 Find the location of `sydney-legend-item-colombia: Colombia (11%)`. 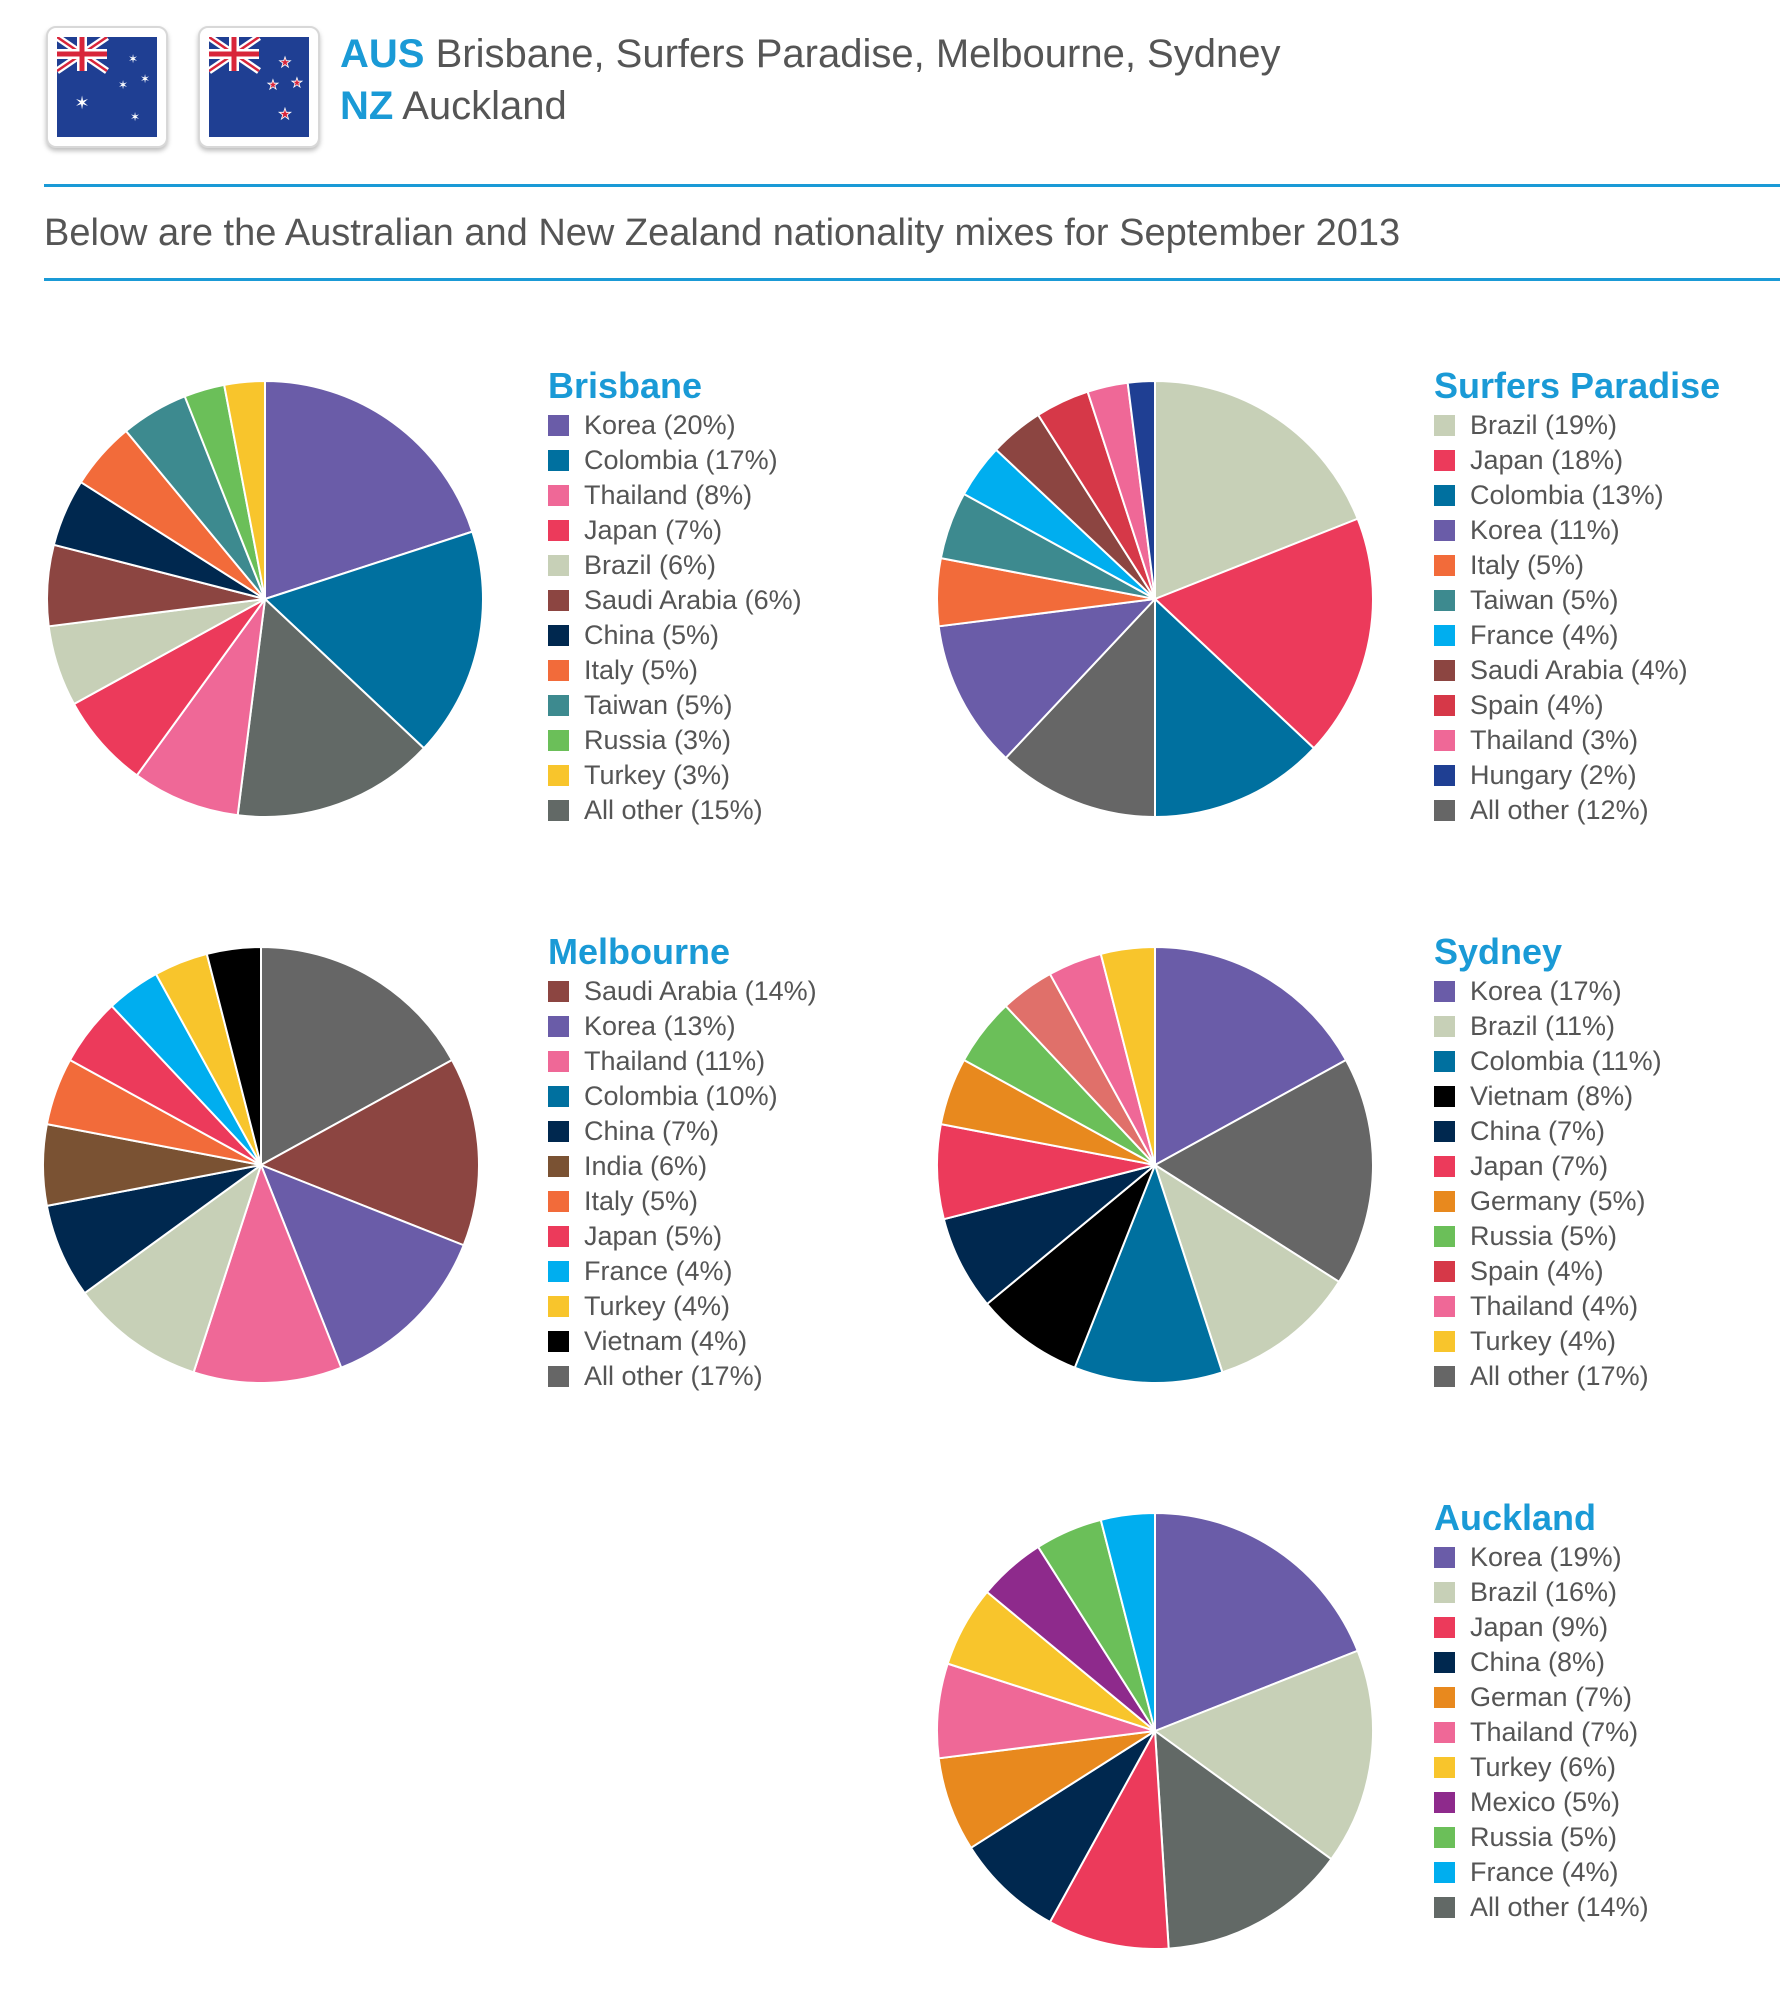

sydney-legend-item-colombia: Colombia (11%) is located at coordinates (1548, 1061).